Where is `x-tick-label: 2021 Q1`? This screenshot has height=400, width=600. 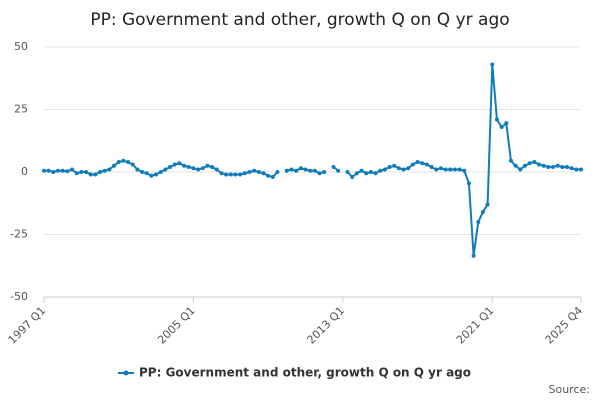 x-tick-label: 2021 Q1 is located at coordinates (475, 325).